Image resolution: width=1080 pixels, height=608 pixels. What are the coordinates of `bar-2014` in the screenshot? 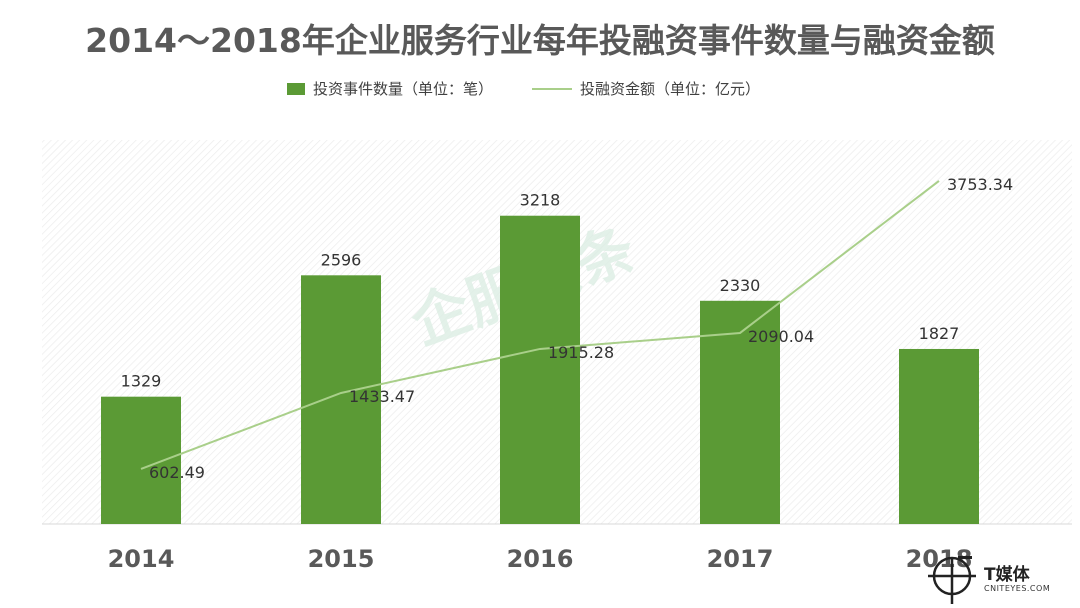 It's located at (141, 460).